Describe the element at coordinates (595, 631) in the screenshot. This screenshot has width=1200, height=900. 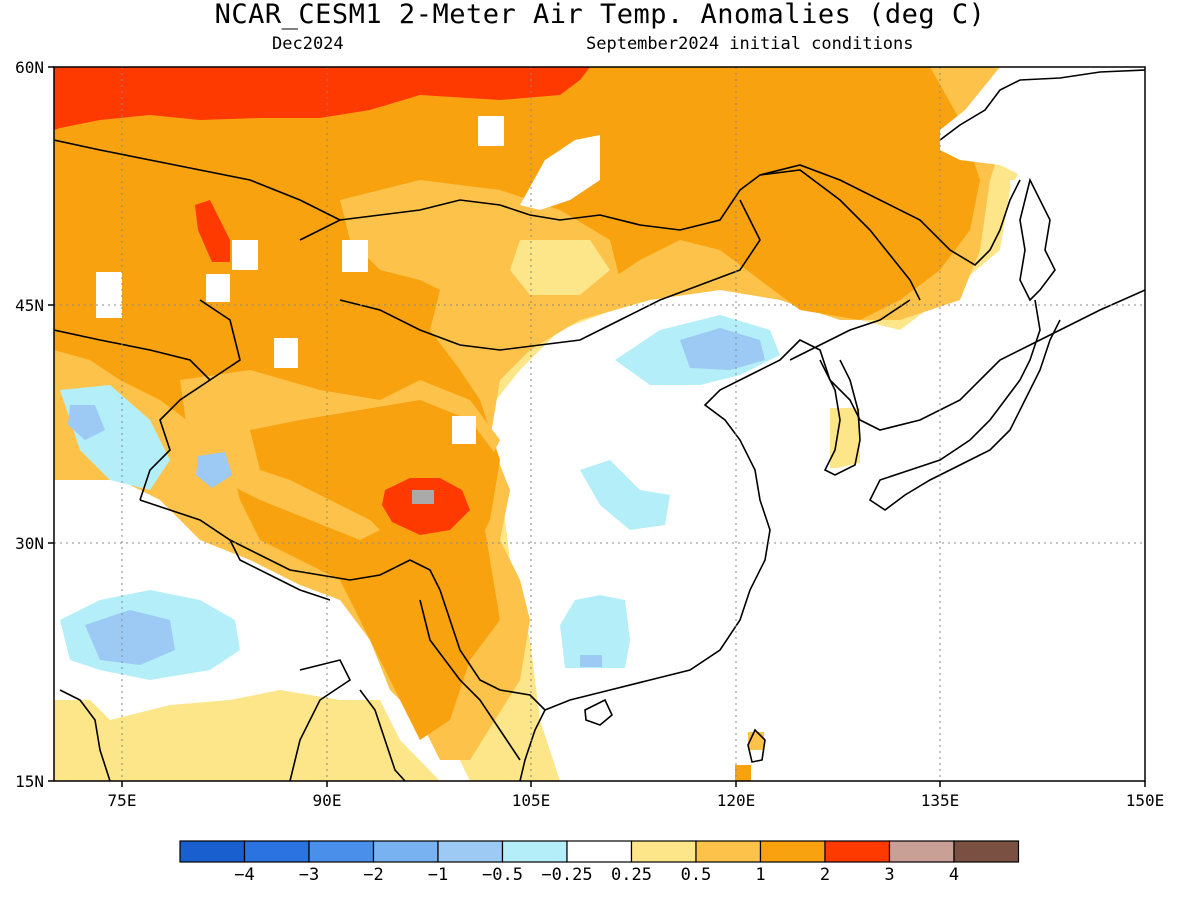
I see `anomaly-region-cool-south-china` at that location.